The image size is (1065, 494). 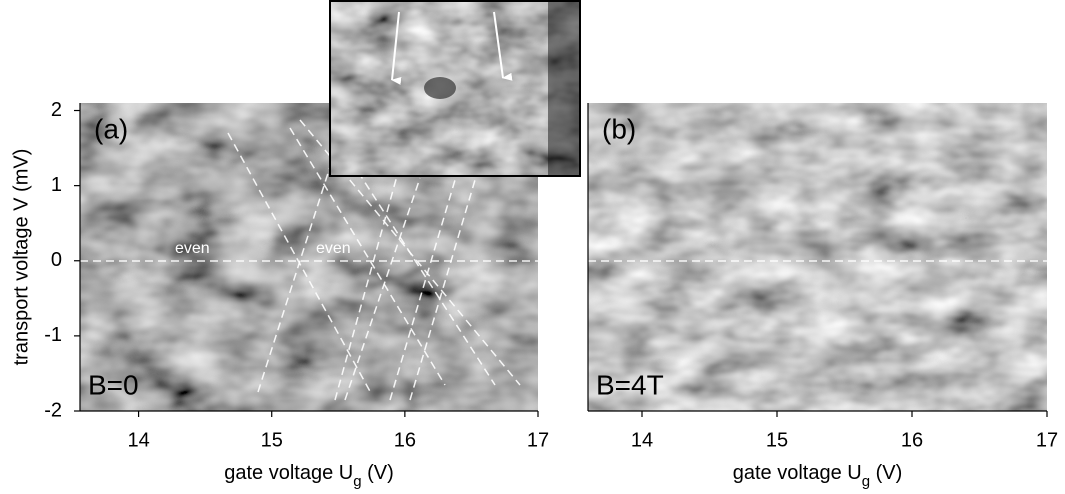 What do you see at coordinates (21, 257) in the screenshot?
I see `y-axis-label: transport voltage V (mV)` at bounding box center [21, 257].